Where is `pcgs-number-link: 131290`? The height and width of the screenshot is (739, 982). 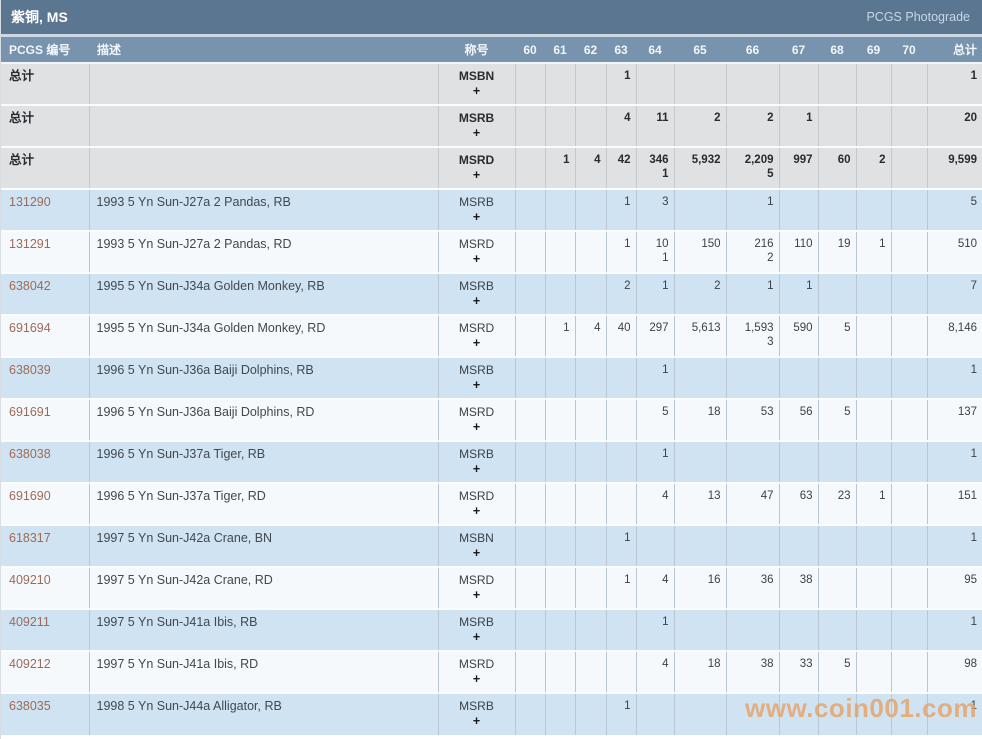
pcgs-number-link: 131290 is located at coordinates (30, 202).